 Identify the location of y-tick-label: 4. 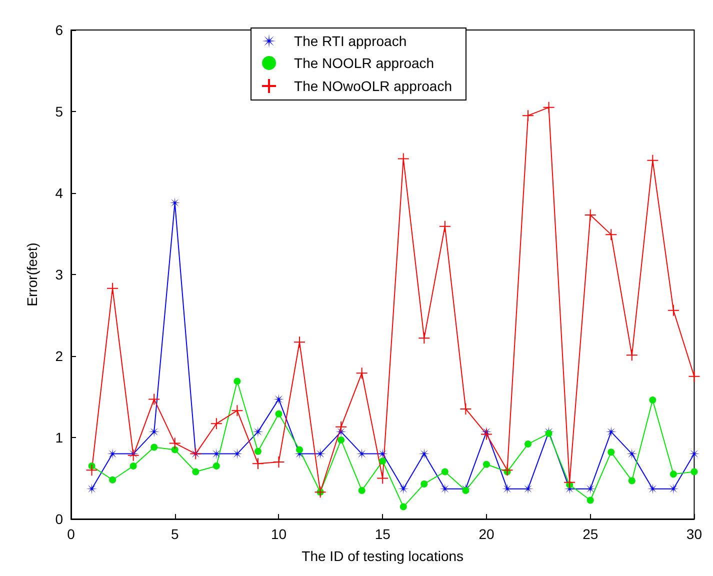
(59, 193).